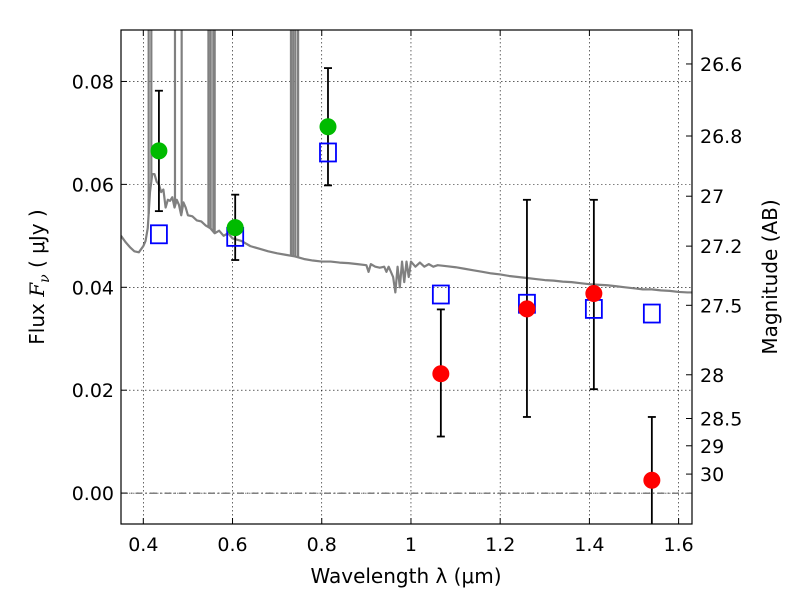 Image resolution: width=800 pixels, height=600 pixels. Describe the element at coordinates (405, 576) in the screenshot. I see `x-axis-title: Wavelength λ (μm)` at that location.